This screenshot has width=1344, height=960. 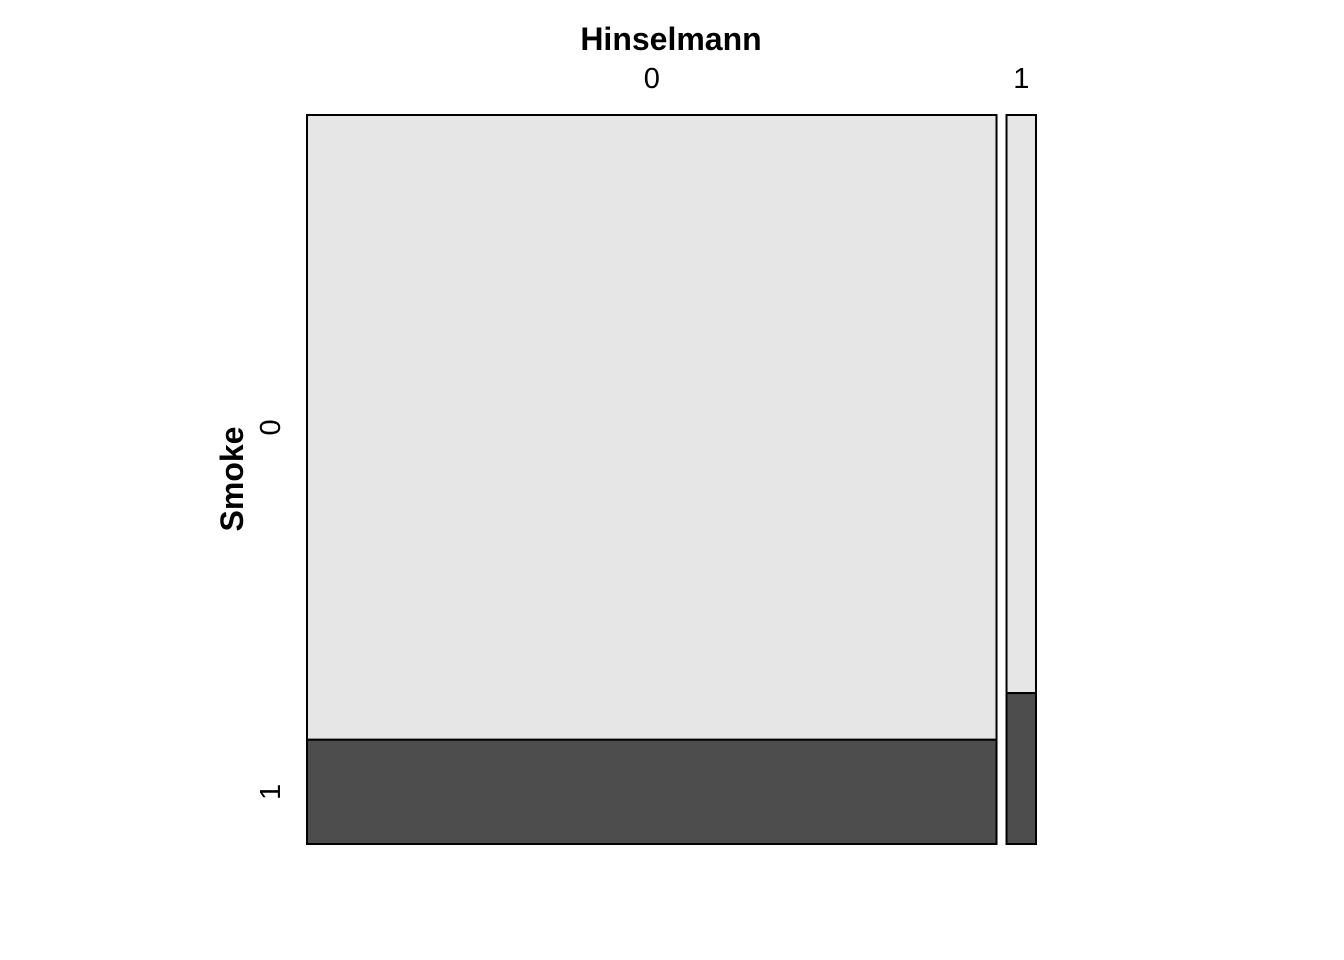 I want to click on y-tick-label-0: 0, so click(x=271, y=427).